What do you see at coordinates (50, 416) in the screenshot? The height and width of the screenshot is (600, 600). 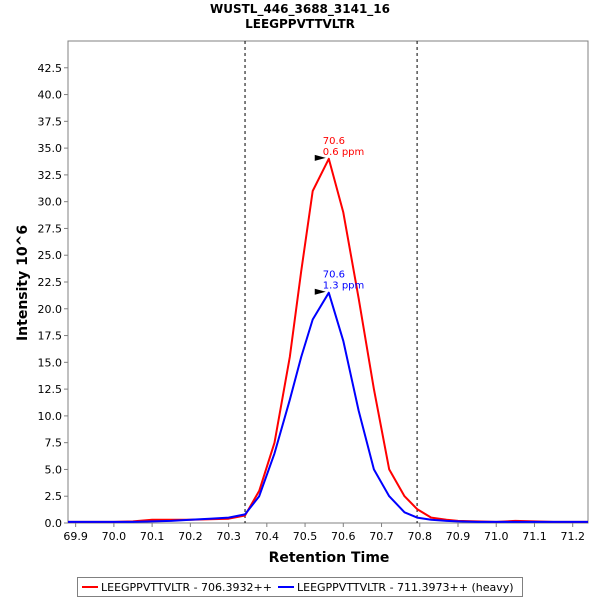 I see `y-tick-label-4: 10.0` at bounding box center [50, 416].